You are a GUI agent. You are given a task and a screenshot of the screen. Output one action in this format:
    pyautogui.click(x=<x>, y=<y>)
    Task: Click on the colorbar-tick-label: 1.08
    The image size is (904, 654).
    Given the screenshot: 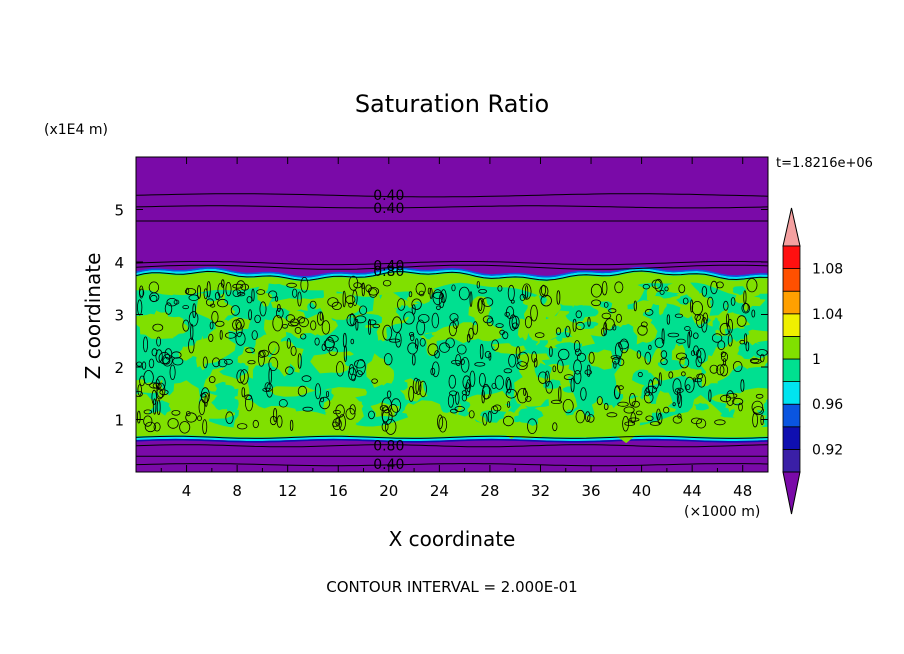 What is the action you would take?
    pyautogui.click(x=827, y=270)
    